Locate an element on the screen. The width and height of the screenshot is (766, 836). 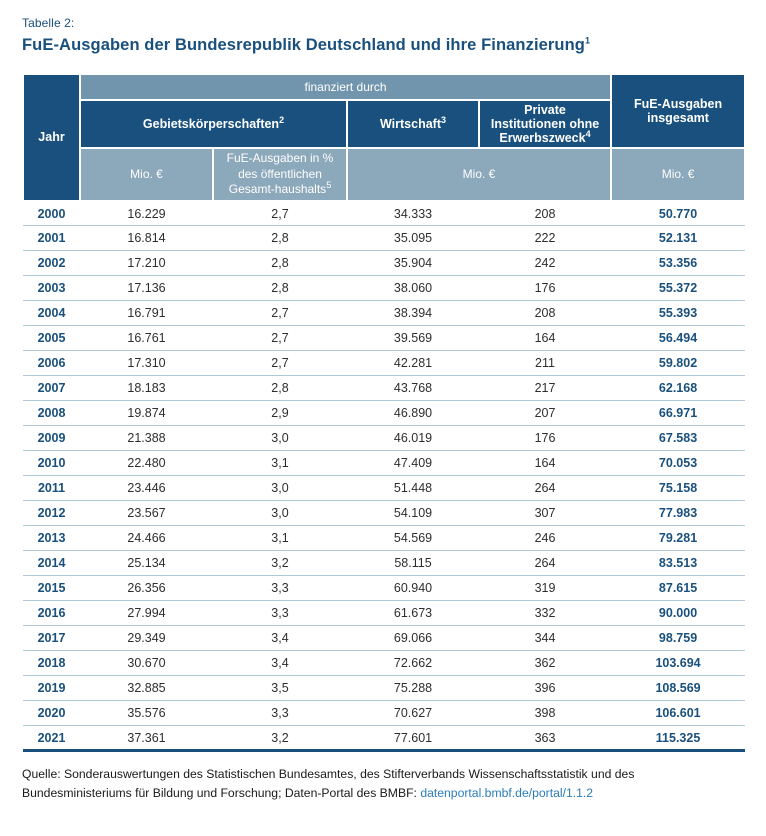
private-mio-cell: 176 is located at coordinates (545, 288).